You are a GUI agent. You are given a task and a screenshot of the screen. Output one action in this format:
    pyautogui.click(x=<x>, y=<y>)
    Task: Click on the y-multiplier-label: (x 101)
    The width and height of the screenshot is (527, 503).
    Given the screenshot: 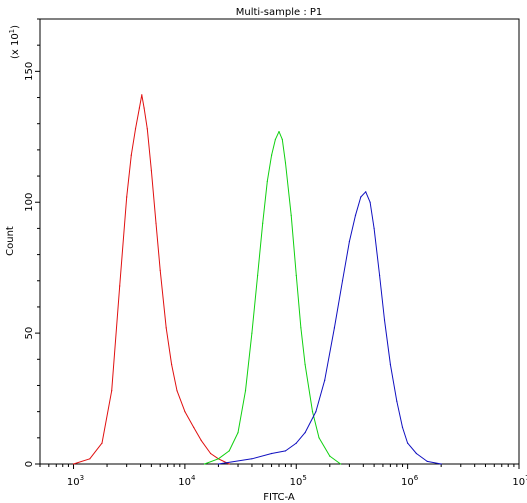 What is the action you would take?
    pyautogui.click(x=14, y=42)
    